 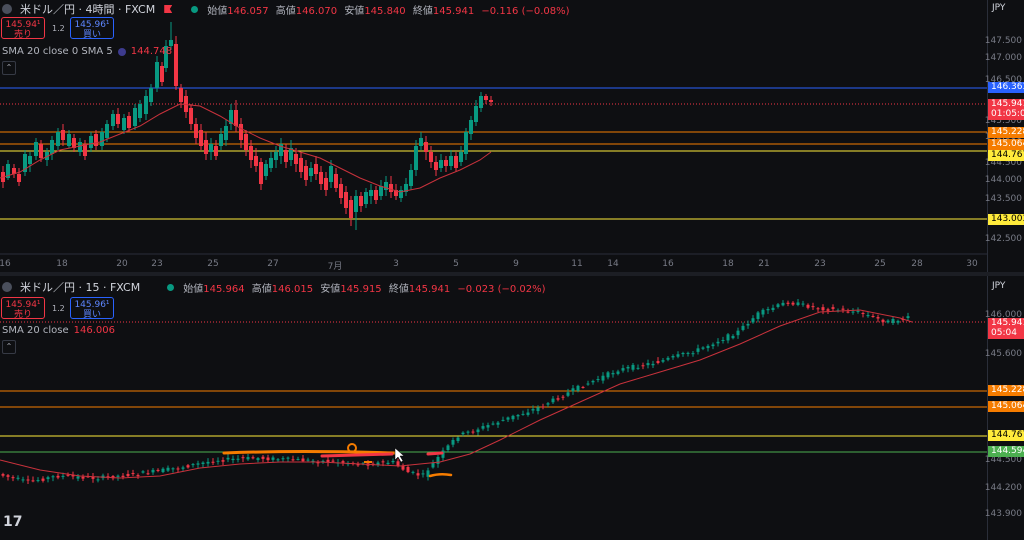 I want to click on symbol-title: 米ドル／円 · 15 · FXCM, so click(x=80, y=287).